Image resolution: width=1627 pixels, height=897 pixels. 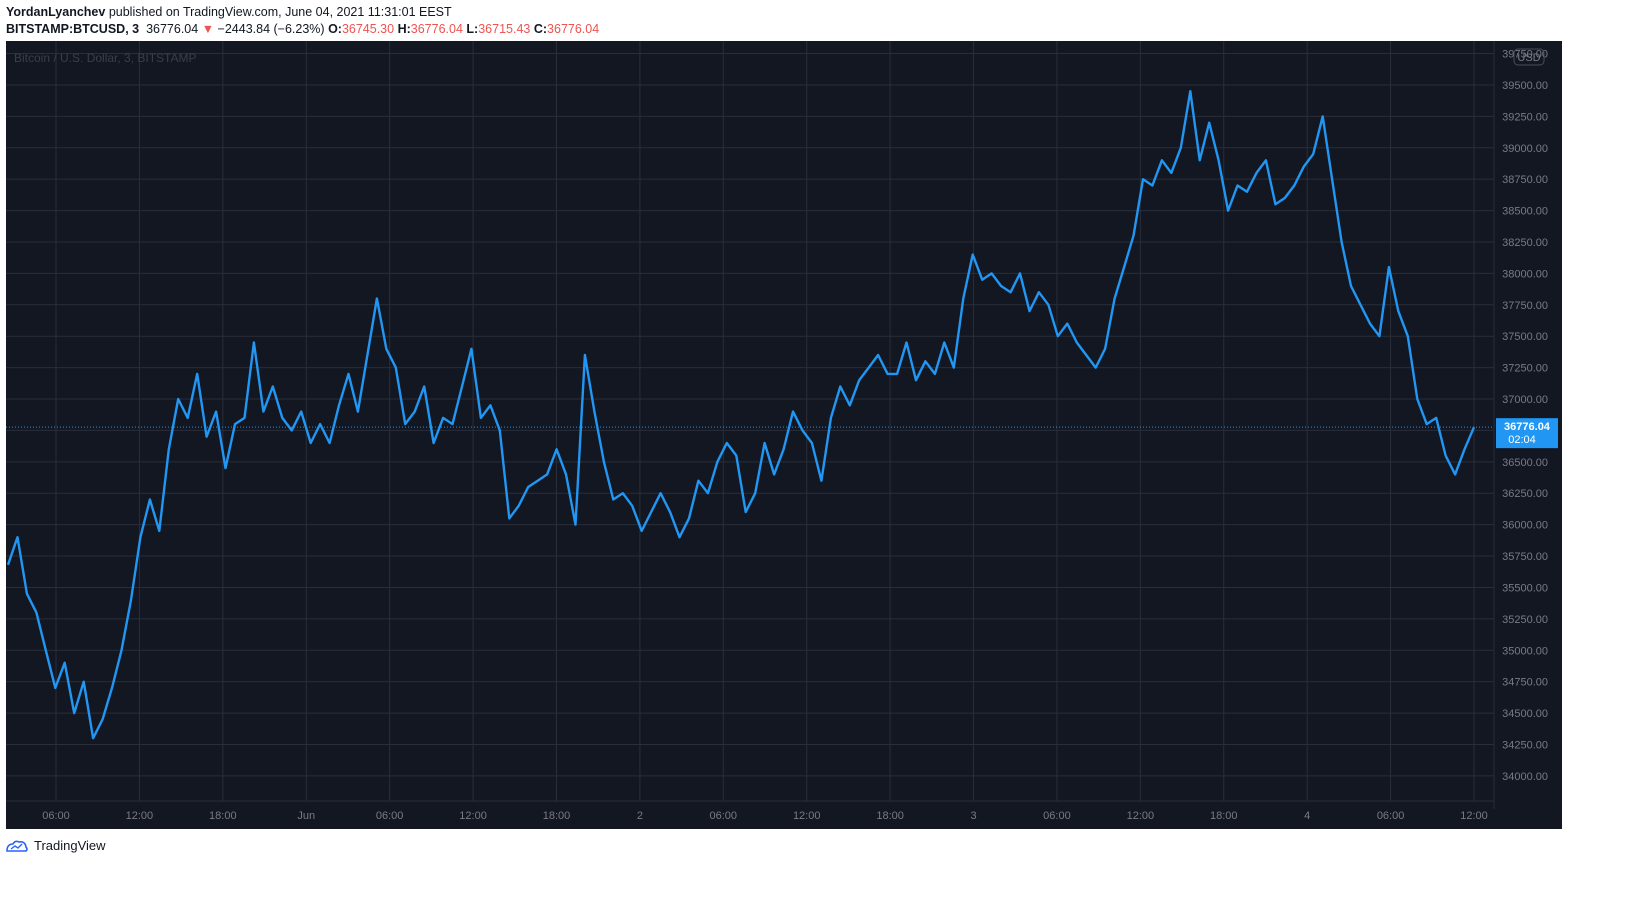 I want to click on price-tag-value: 36776.04, so click(x=1527, y=427).